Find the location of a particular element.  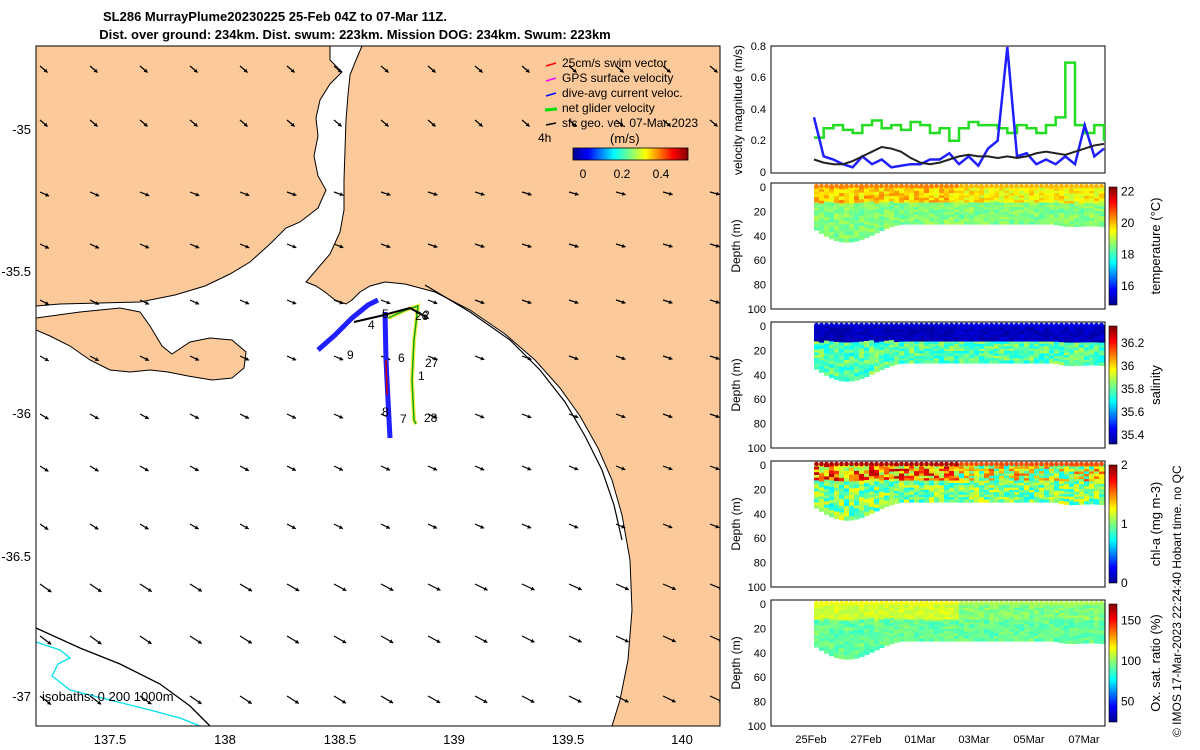

legend-item: 25cm/s swim vector is located at coordinates (614, 63).